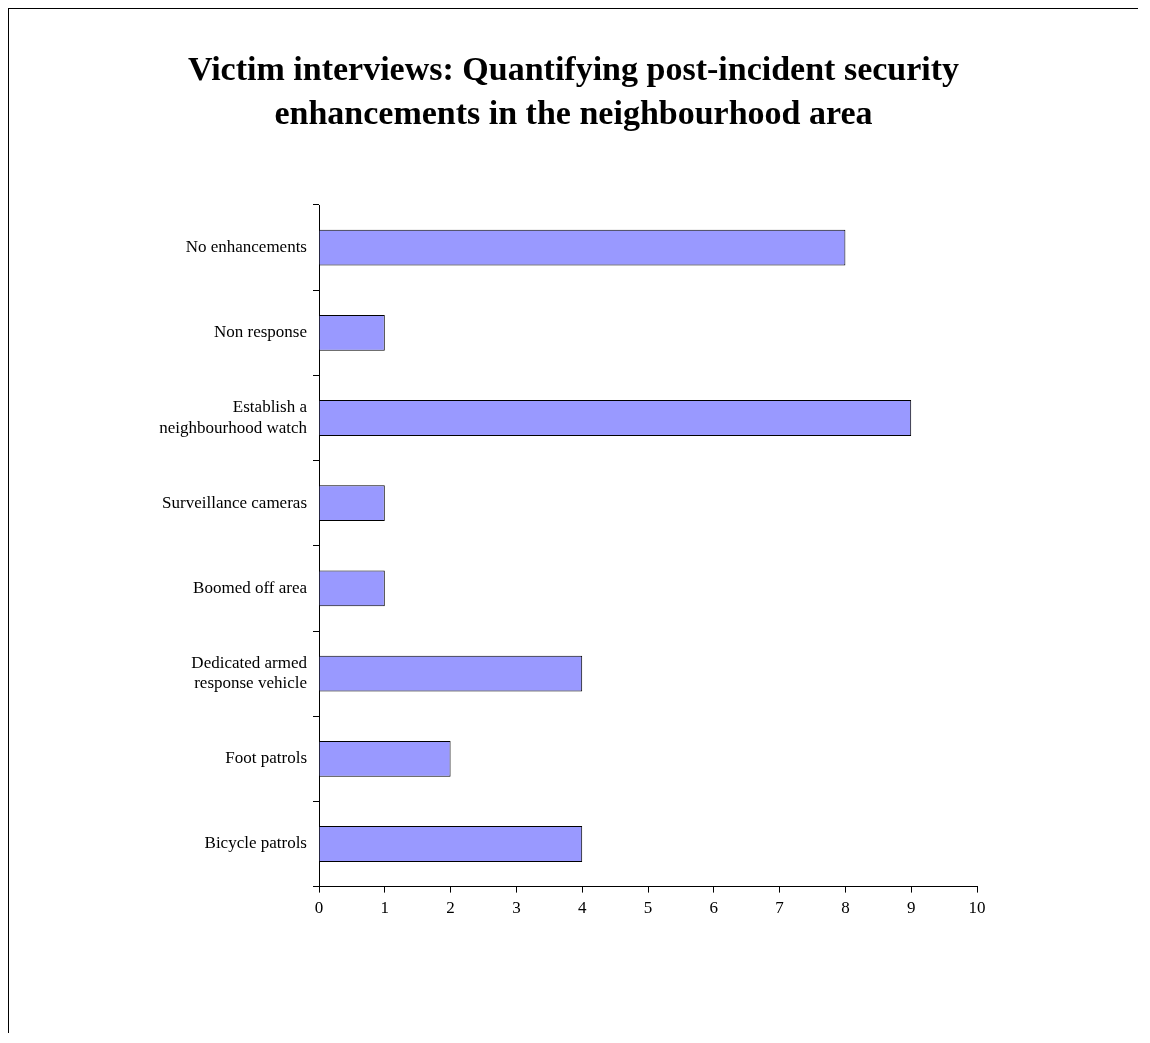 Image resolution: width=1150 pixels, height=1043 pixels. I want to click on x-tick-label: 8, so click(845, 908).